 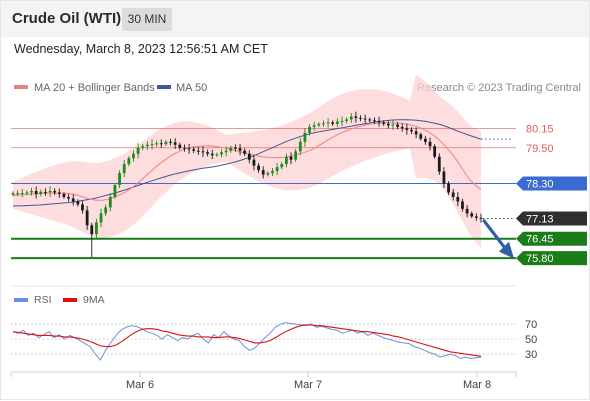 What do you see at coordinates (540, 185) in the screenshot?
I see `pivot-label: 78.30` at bounding box center [540, 185].